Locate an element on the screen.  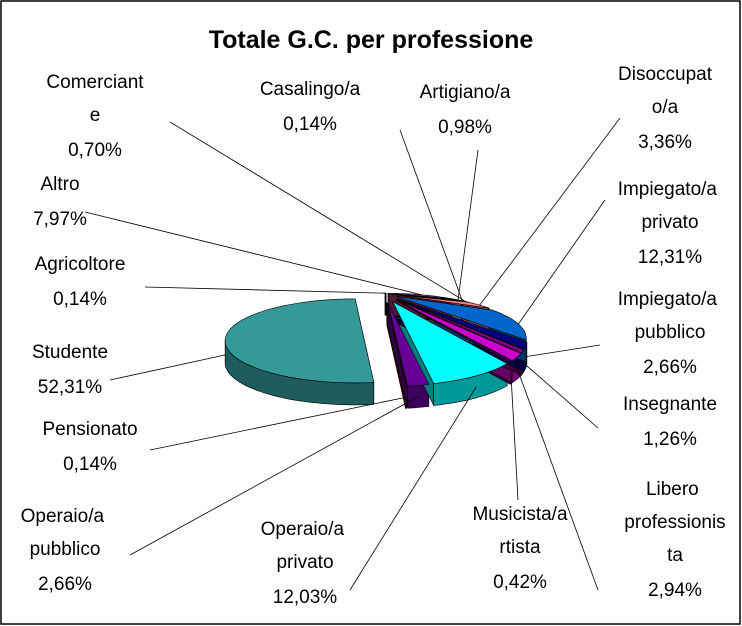
category-label: Casalingo/a is located at coordinates (310, 89).